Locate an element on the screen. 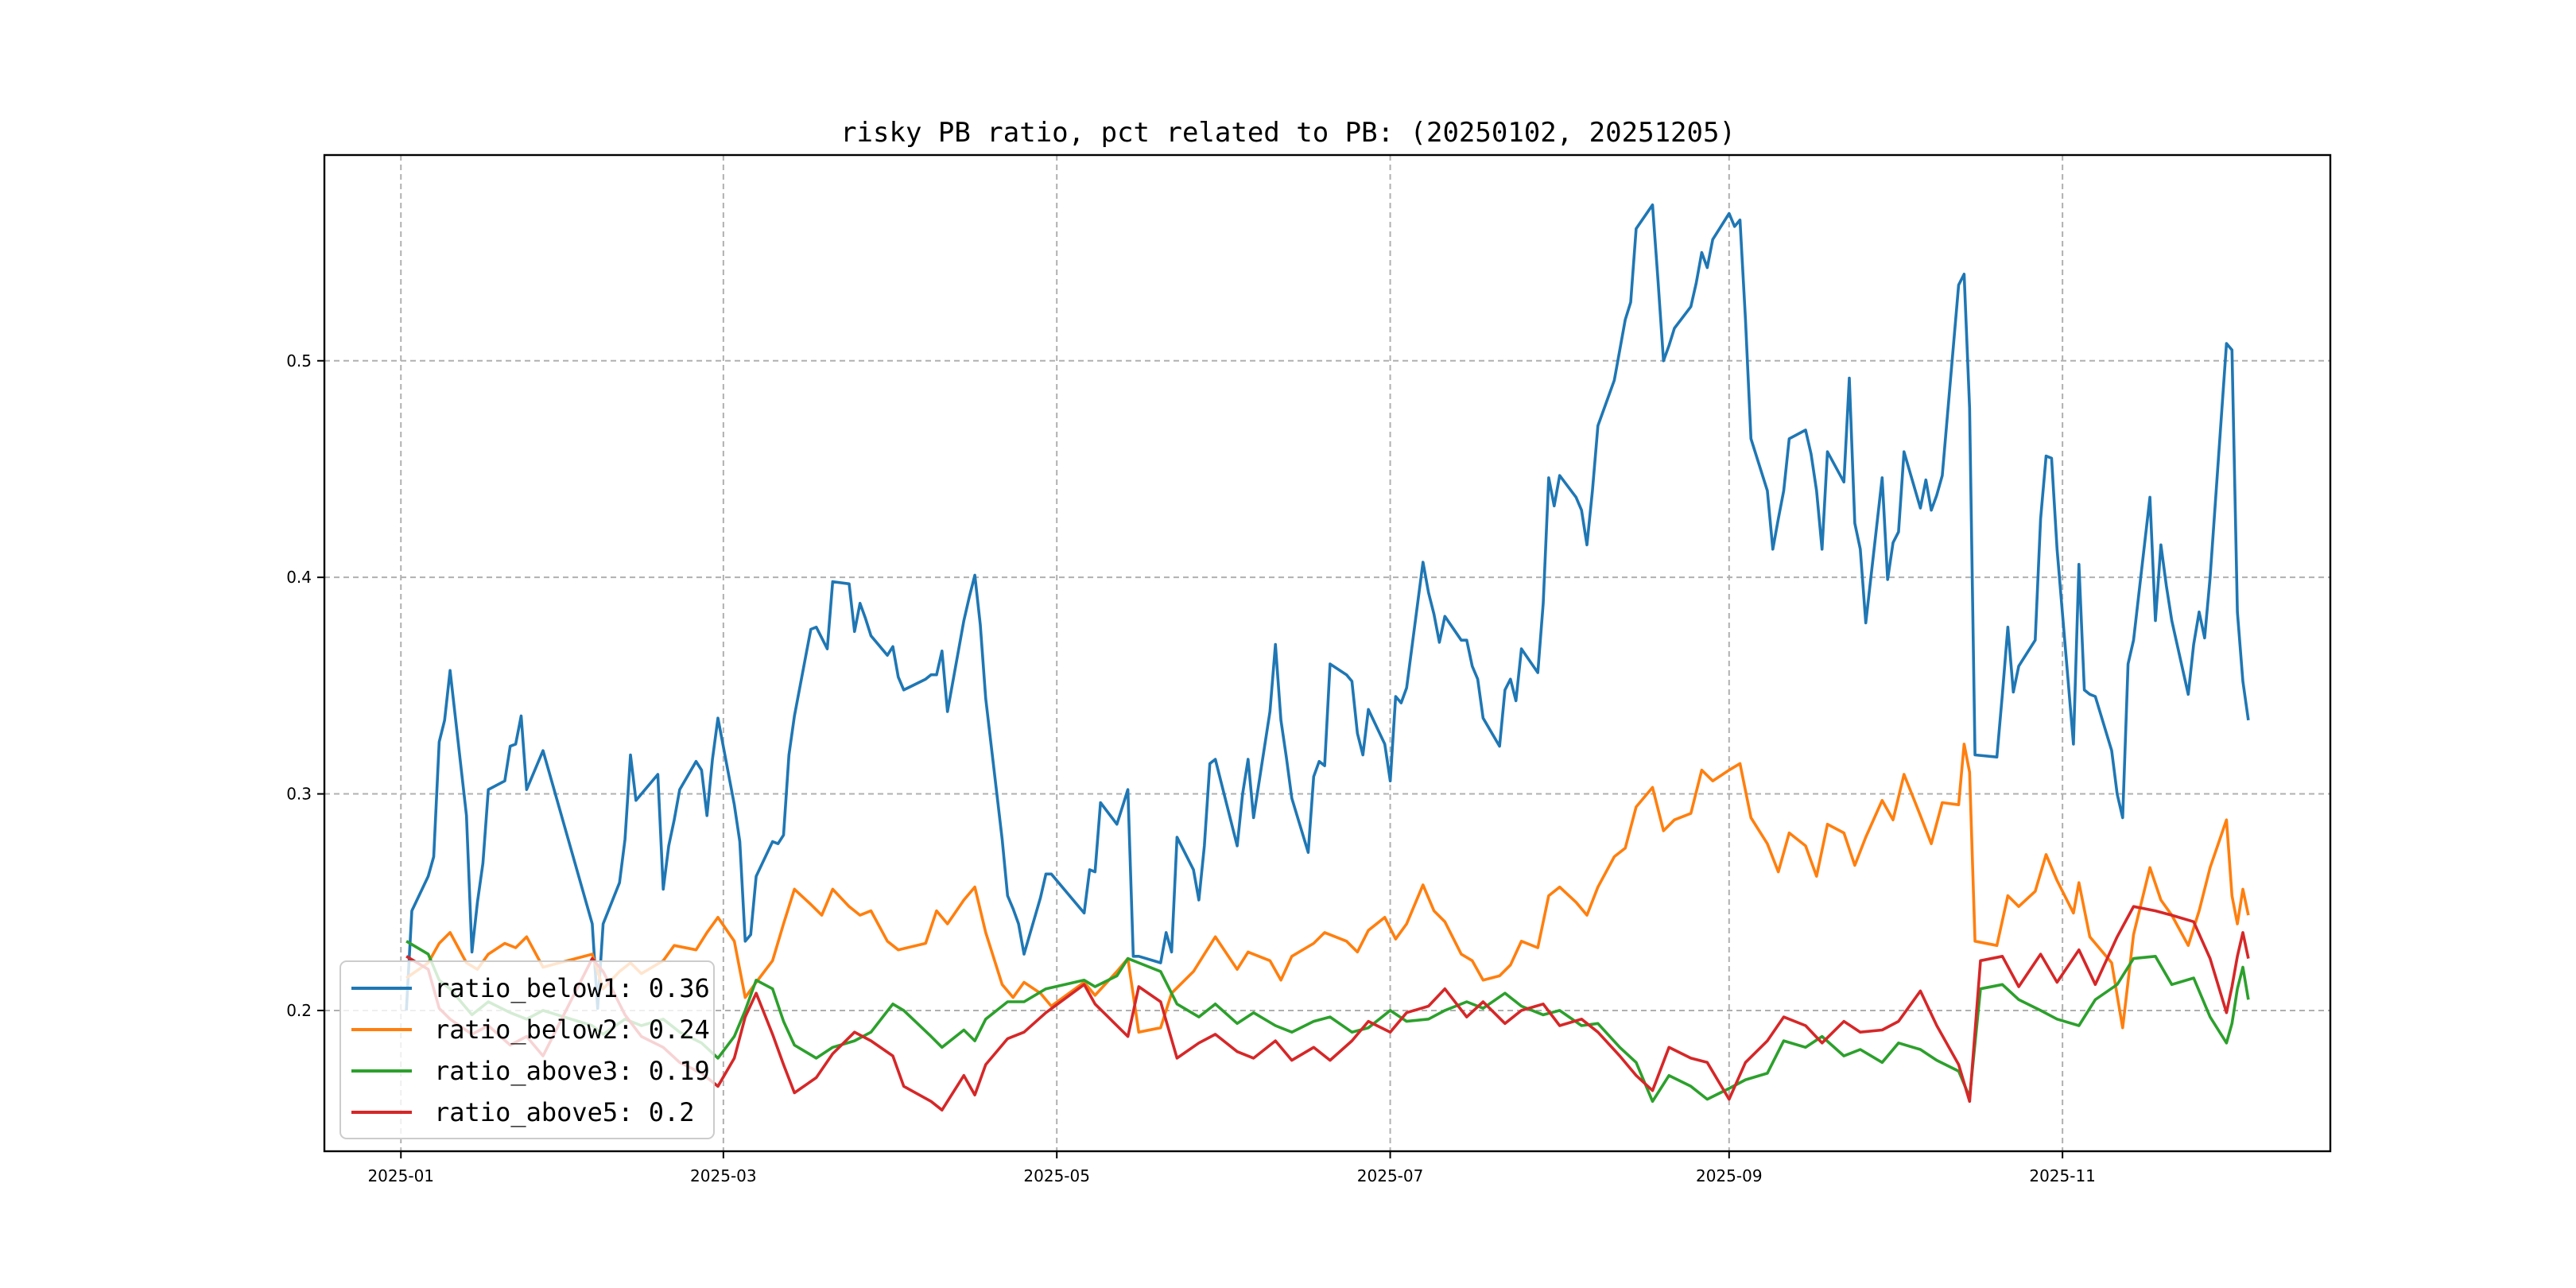 This screenshot has height=1288, width=2576. x-tick-label: 2025-01 is located at coordinates (401, 1175).